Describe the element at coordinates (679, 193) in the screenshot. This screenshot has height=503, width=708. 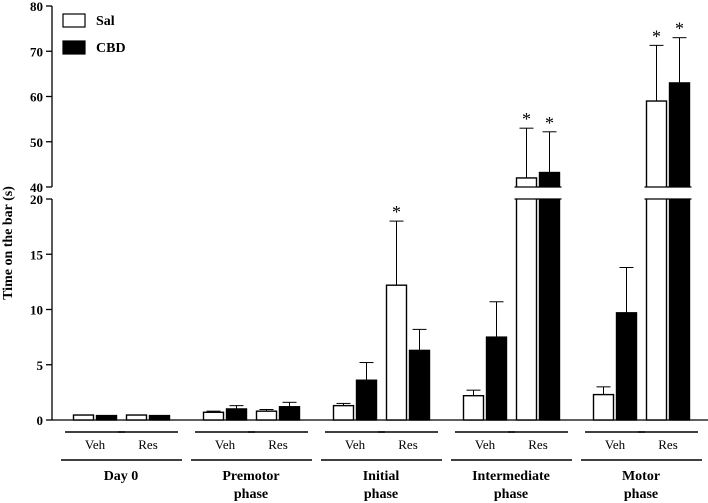
I see `phase-4-res-cbd-break-gap` at that location.